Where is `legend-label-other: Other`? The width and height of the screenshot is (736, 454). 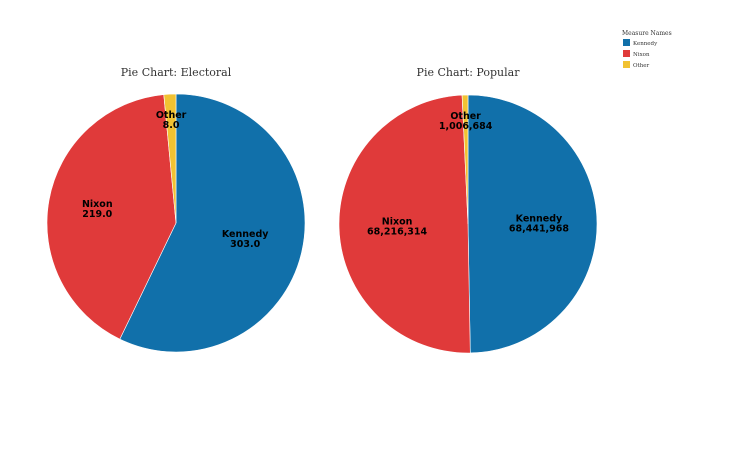
legend-label-other: Other is located at coordinates (641, 66).